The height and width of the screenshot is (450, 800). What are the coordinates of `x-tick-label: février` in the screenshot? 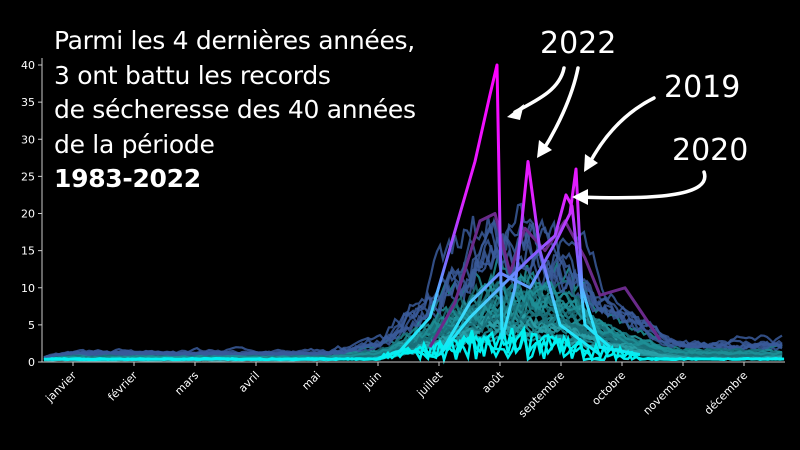 It's located at (122, 386).